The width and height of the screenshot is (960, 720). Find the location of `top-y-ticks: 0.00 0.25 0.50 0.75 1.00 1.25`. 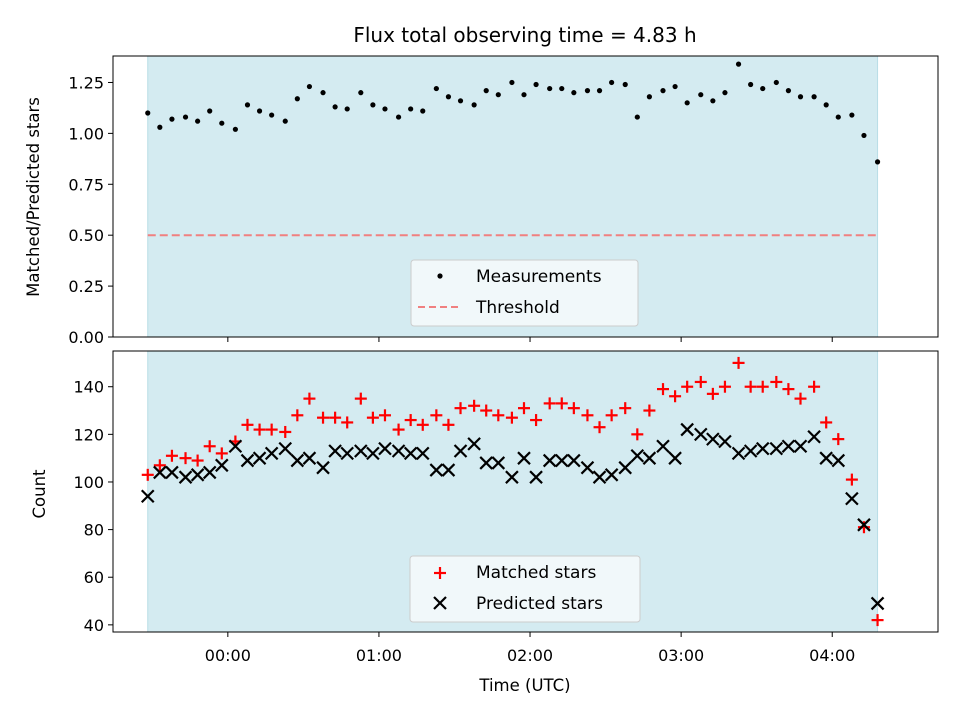

top-y-ticks: 0.00 0.25 0.50 0.75 1.00 1.25 is located at coordinates (90, 210).